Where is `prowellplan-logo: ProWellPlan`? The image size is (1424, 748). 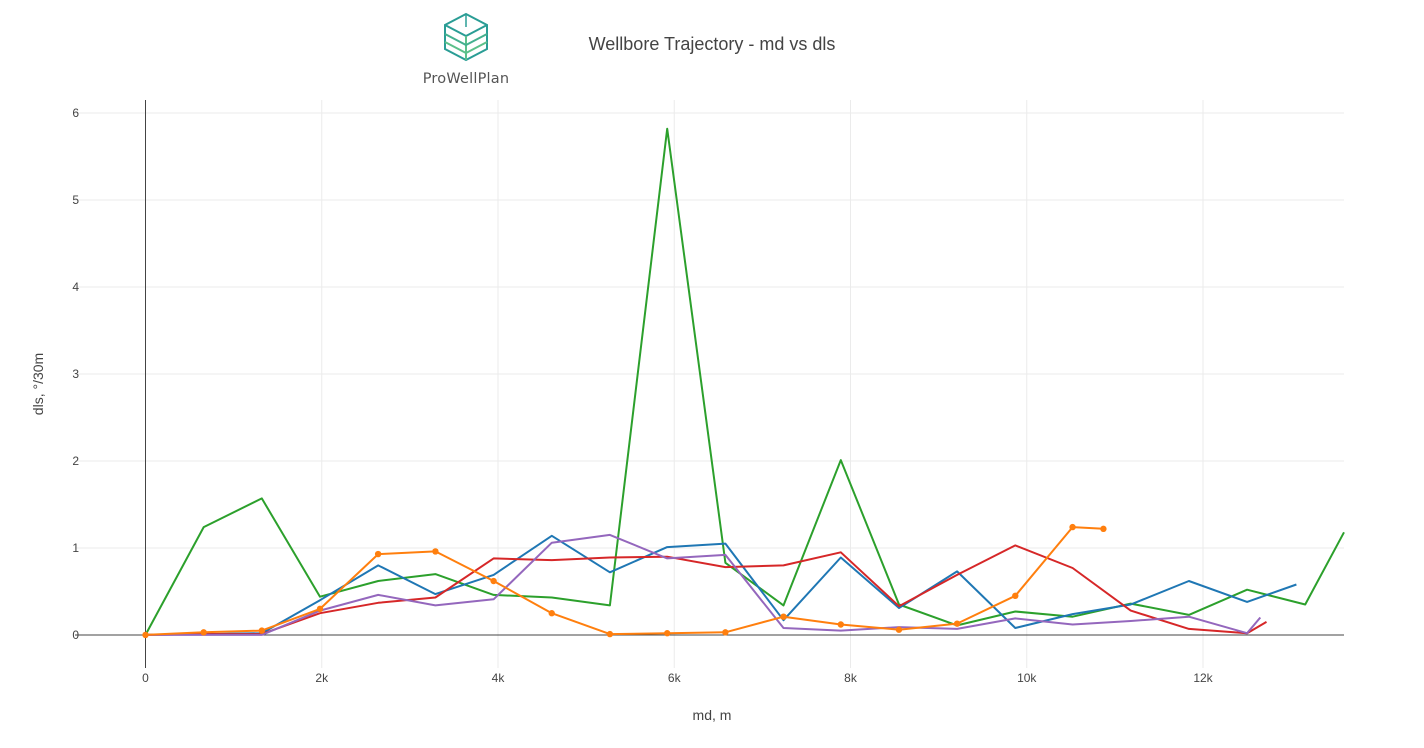 prowellplan-logo: ProWellPlan is located at coordinates (466, 49).